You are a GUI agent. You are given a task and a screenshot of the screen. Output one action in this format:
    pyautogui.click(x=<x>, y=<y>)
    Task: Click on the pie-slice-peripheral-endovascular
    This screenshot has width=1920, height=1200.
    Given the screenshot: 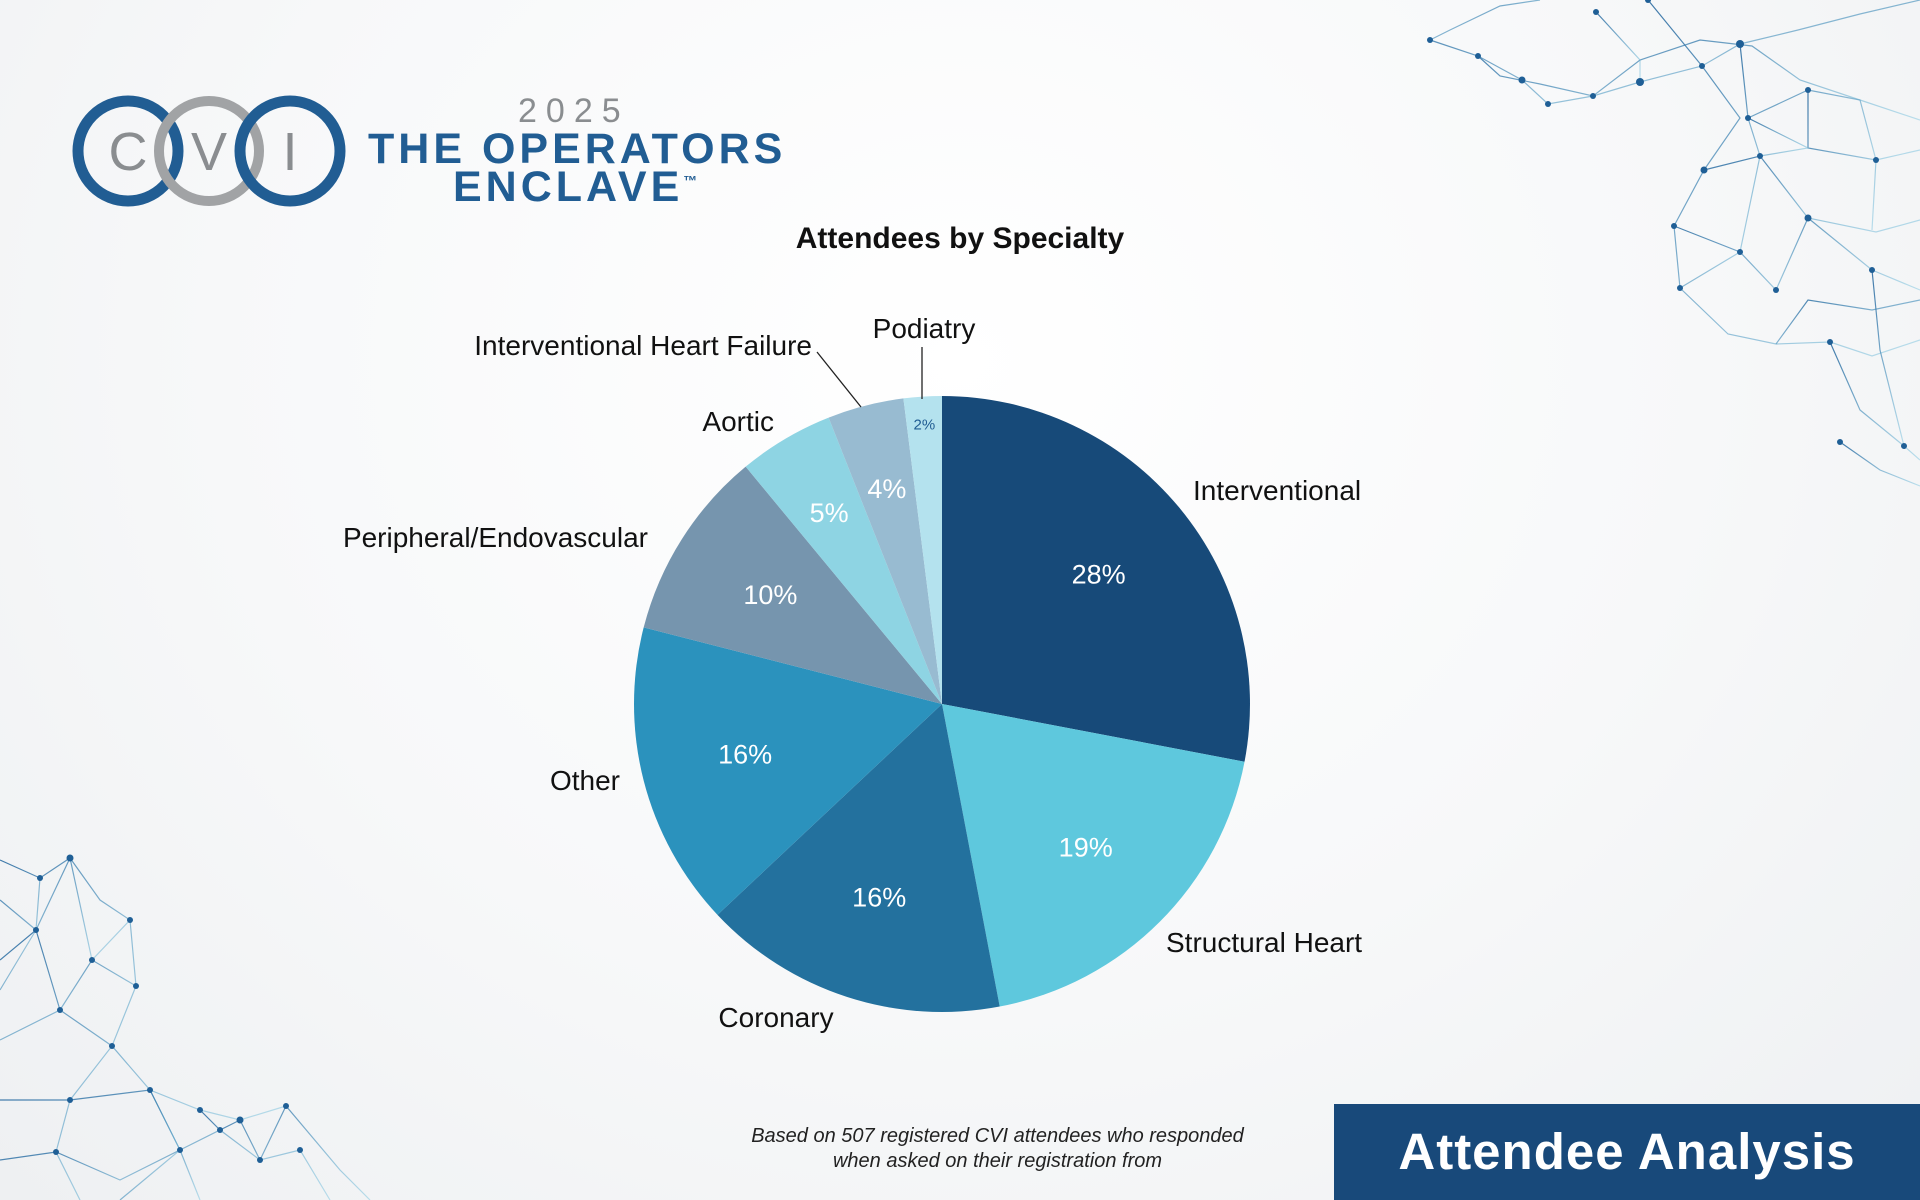 What is the action you would take?
    pyautogui.click(x=792, y=585)
    